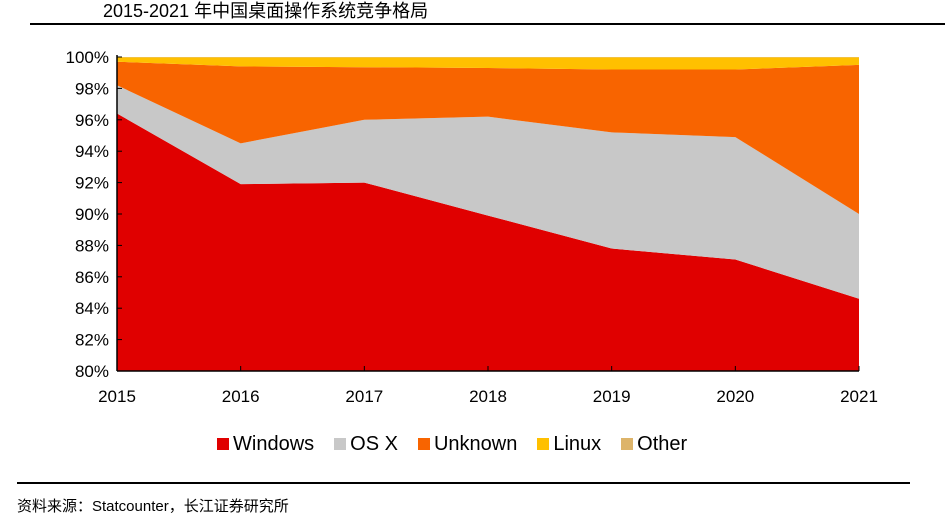 The image size is (945, 519). I want to click on y-tick-labels: 80% 82% 84% 86% 88% 90% 92% 94% 96% 98% 100%, so click(87, 214).